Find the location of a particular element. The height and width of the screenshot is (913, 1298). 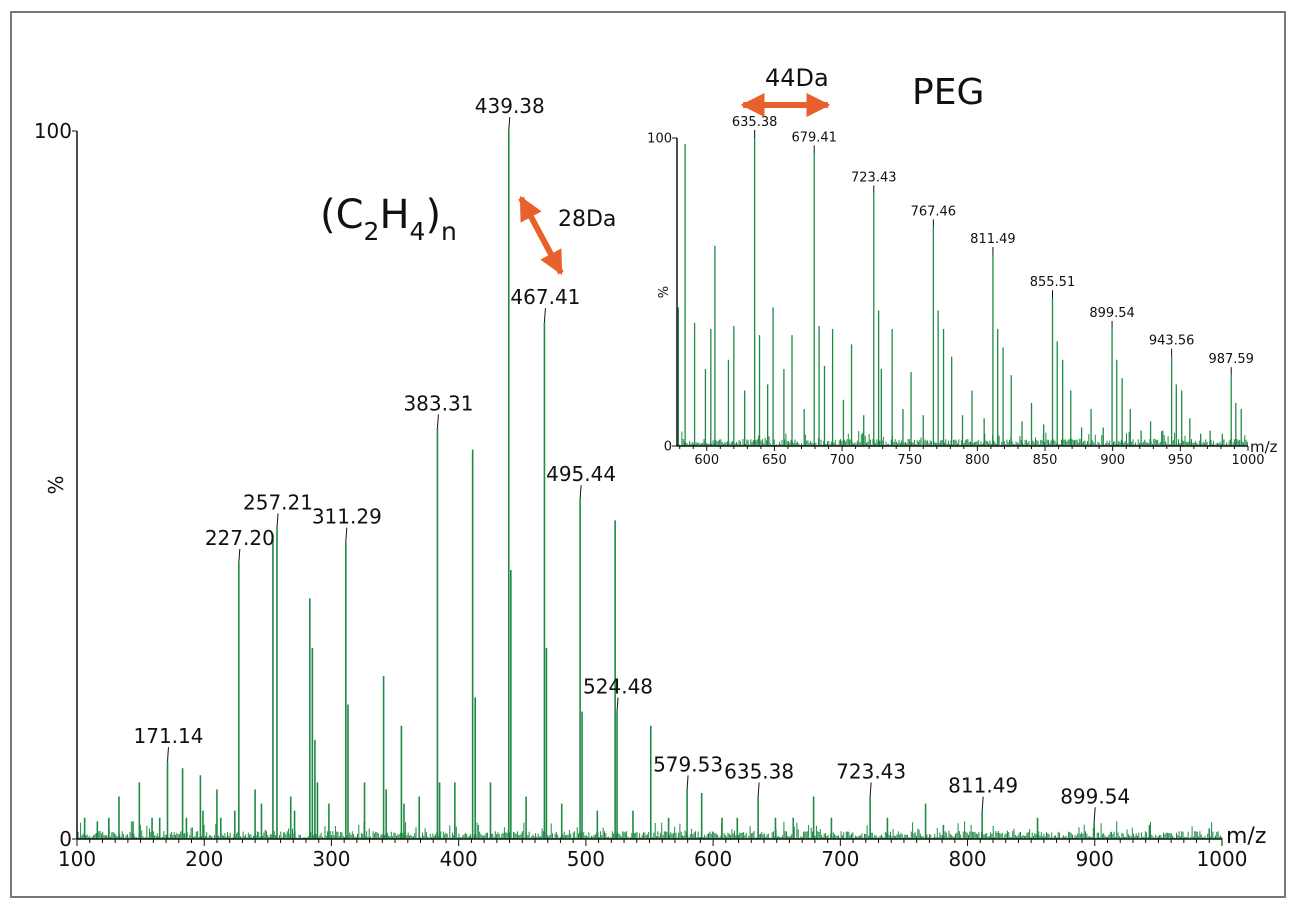

28da-label: 28Da is located at coordinates (587, 219).